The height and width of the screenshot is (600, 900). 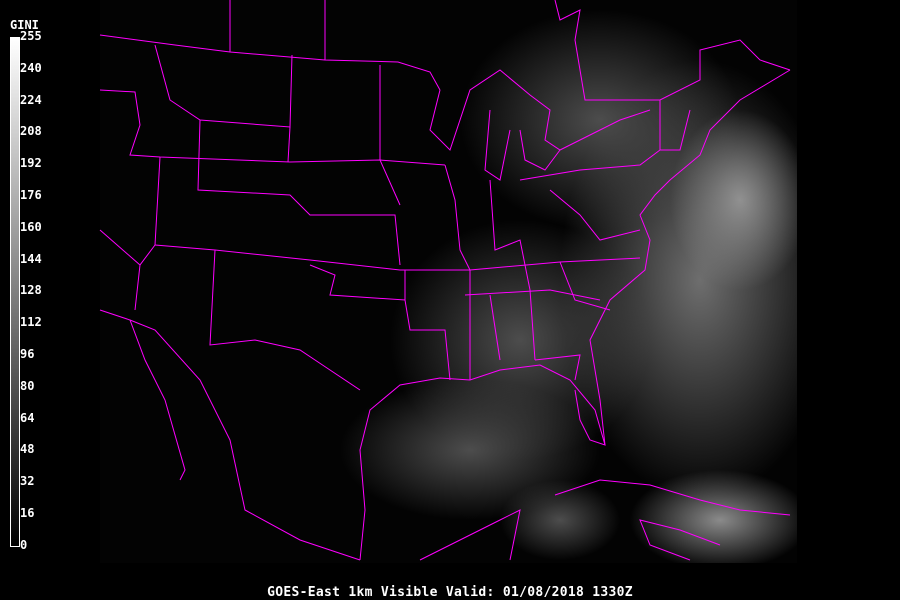 What do you see at coordinates (31, 163) in the screenshot?
I see `colorbar-tick-label: 192` at bounding box center [31, 163].